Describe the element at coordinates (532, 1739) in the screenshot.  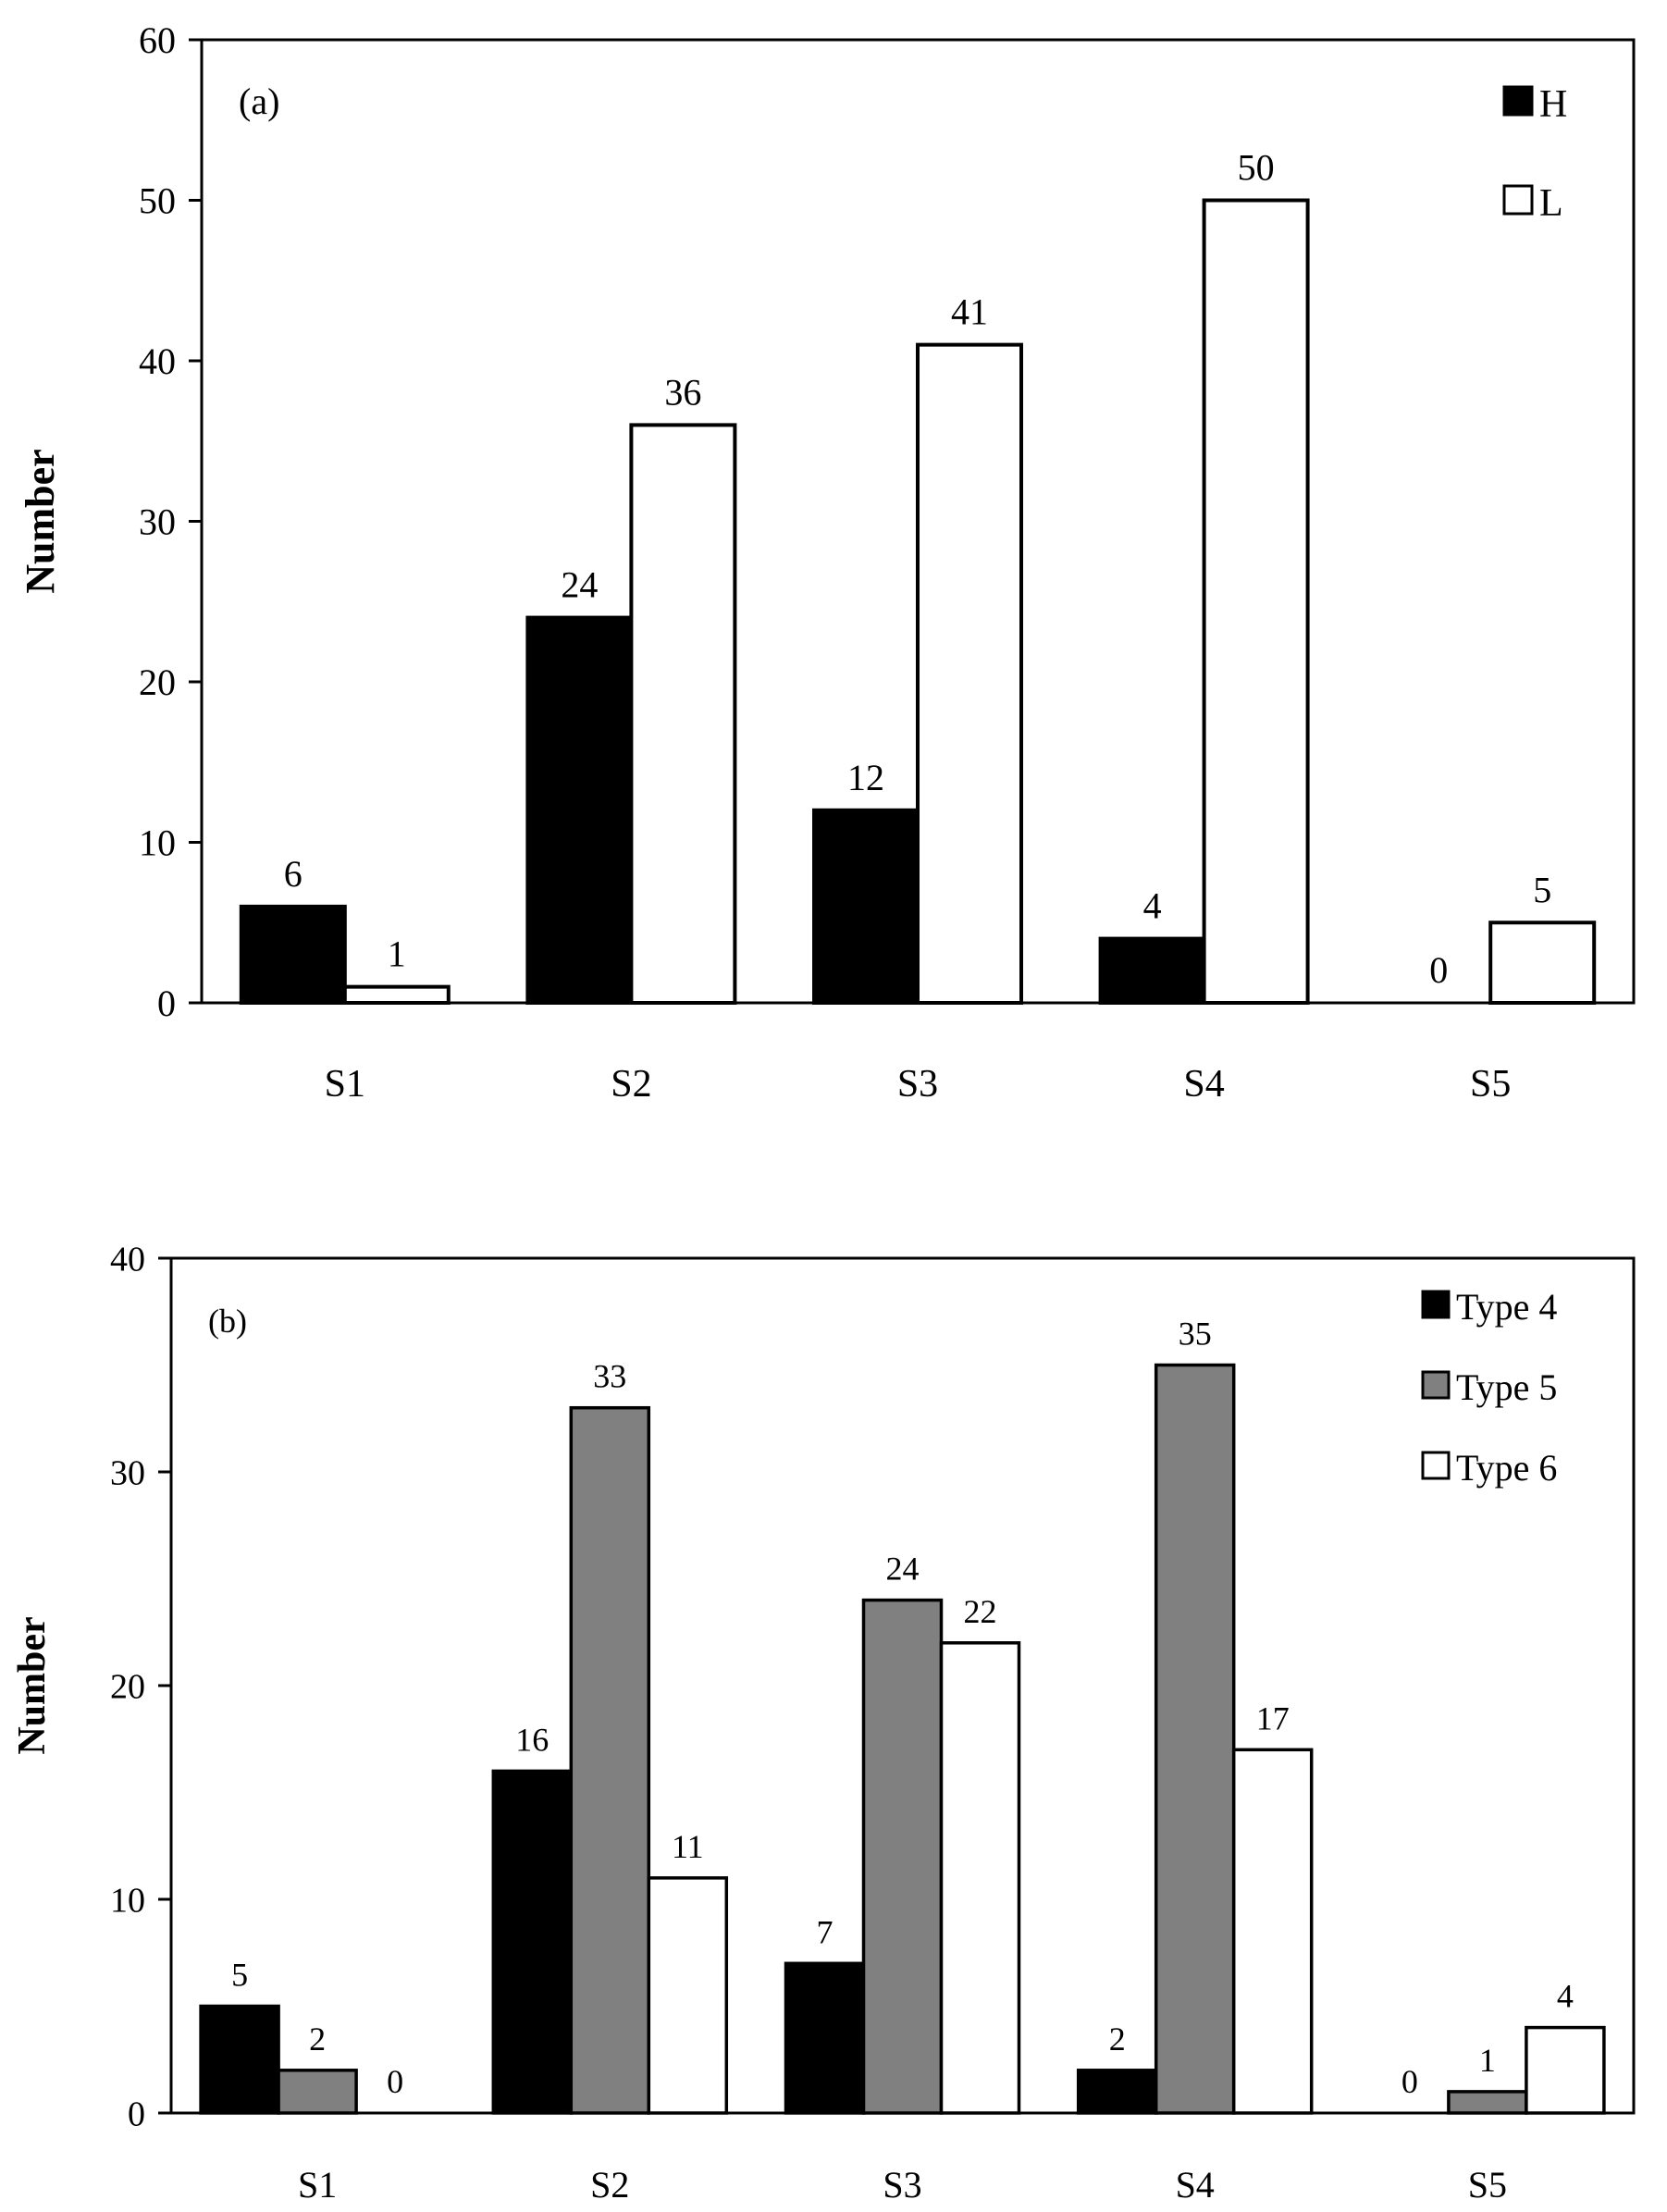
I see `bar-value-label: 16` at that location.